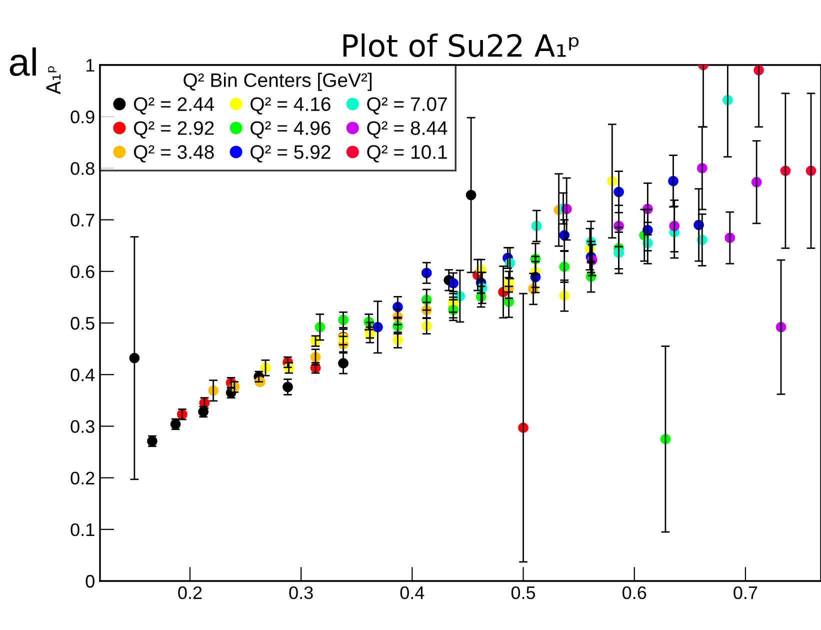 The height and width of the screenshot is (630, 821). What do you see at coordinates (407, 129) in the screenshot?
I see `legend-label: Q² = 8.44` at bounding box center [407, 129].